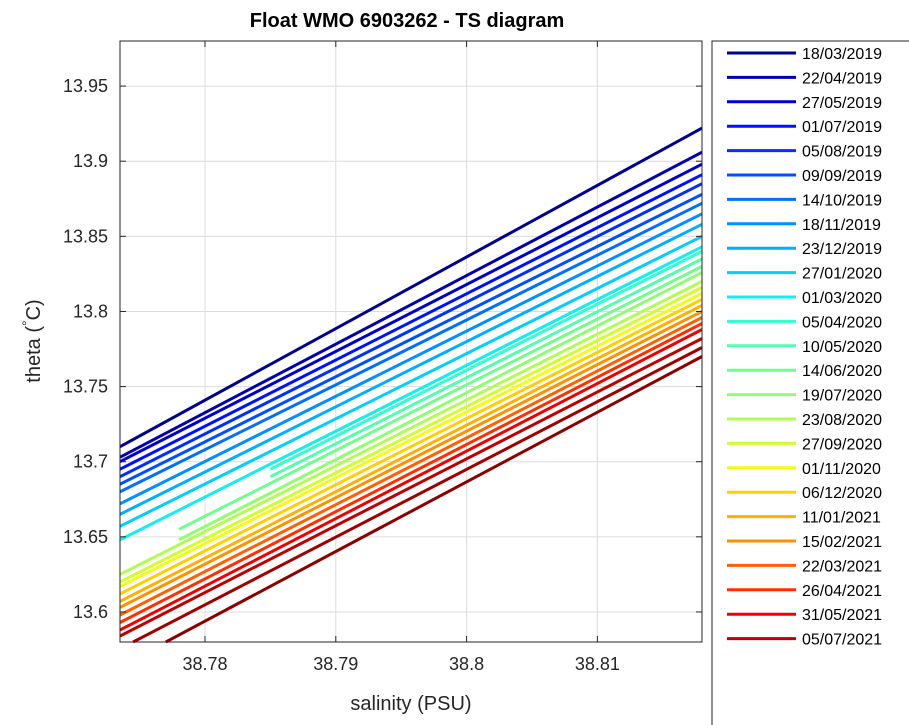 This screenshot has width=909, height=725. Describe the element at coordinates (842, 444) in the screenshot. I see `legend-entry-label: 27/09/2020` at that location.